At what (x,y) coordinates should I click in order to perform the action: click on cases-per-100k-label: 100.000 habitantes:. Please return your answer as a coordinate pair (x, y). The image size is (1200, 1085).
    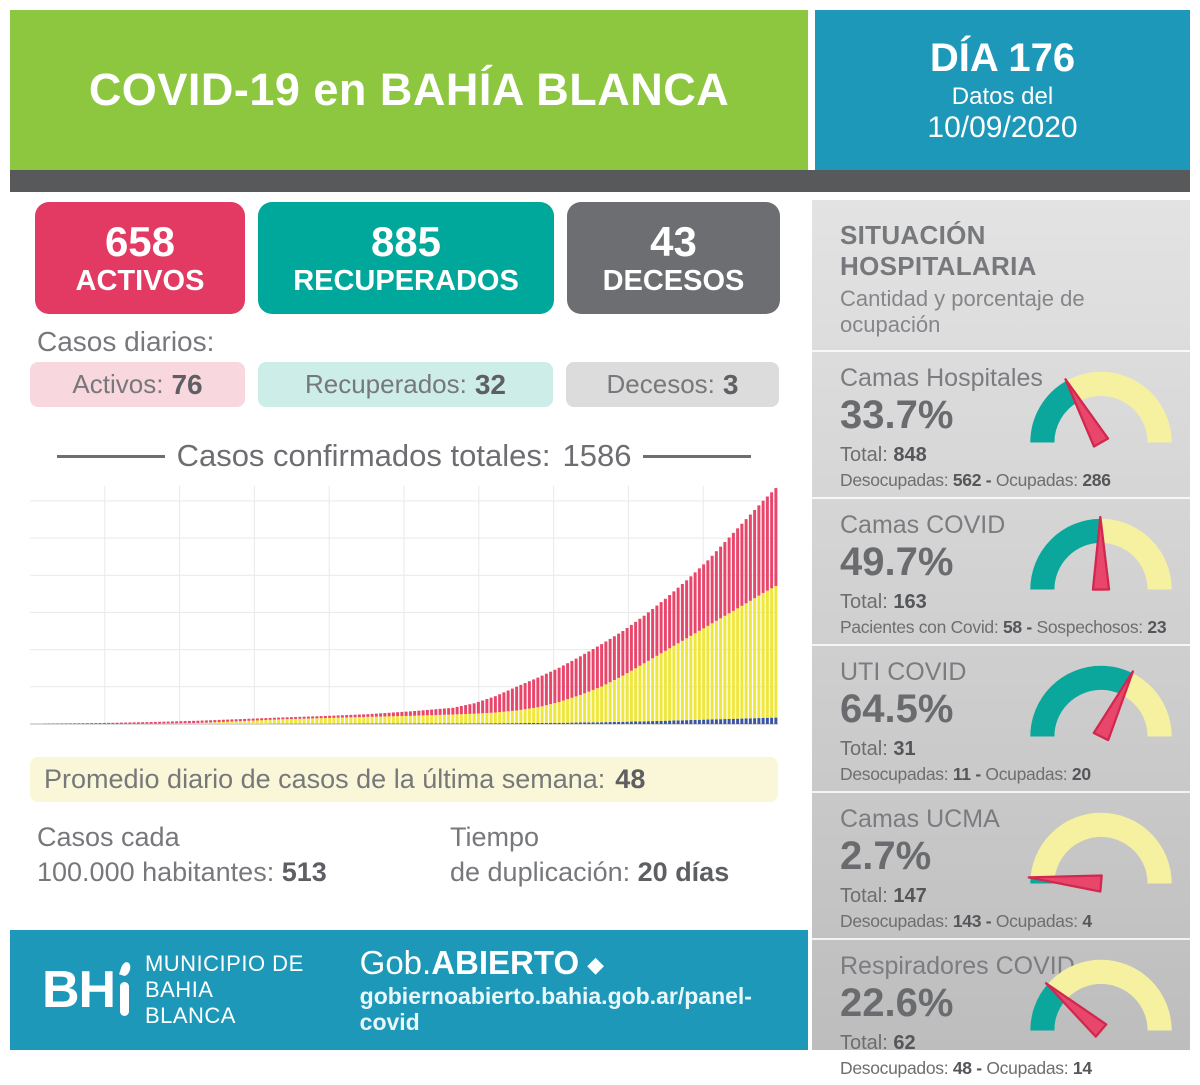
    Looking at the image, I should click on (155, 872).